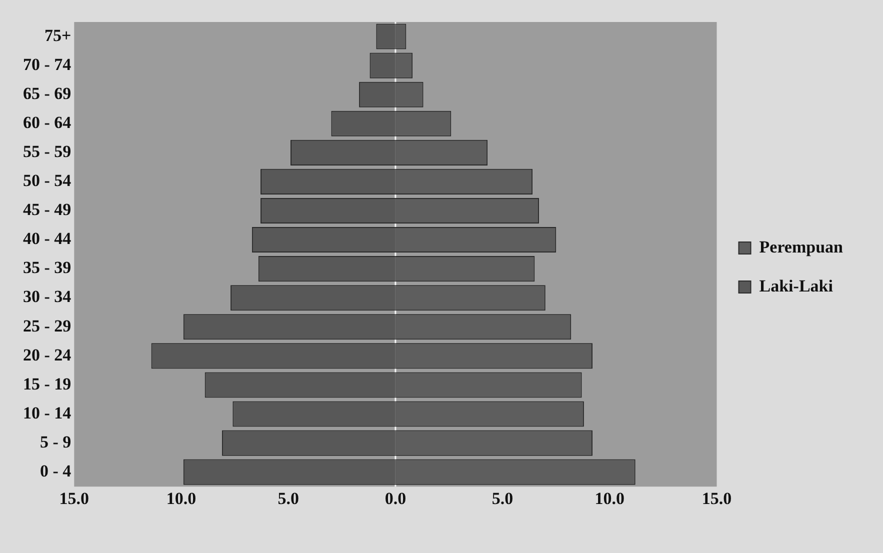 The image size is (883, 553). I want to click on y-tick-label: 60 - 64, so click(47, 122).